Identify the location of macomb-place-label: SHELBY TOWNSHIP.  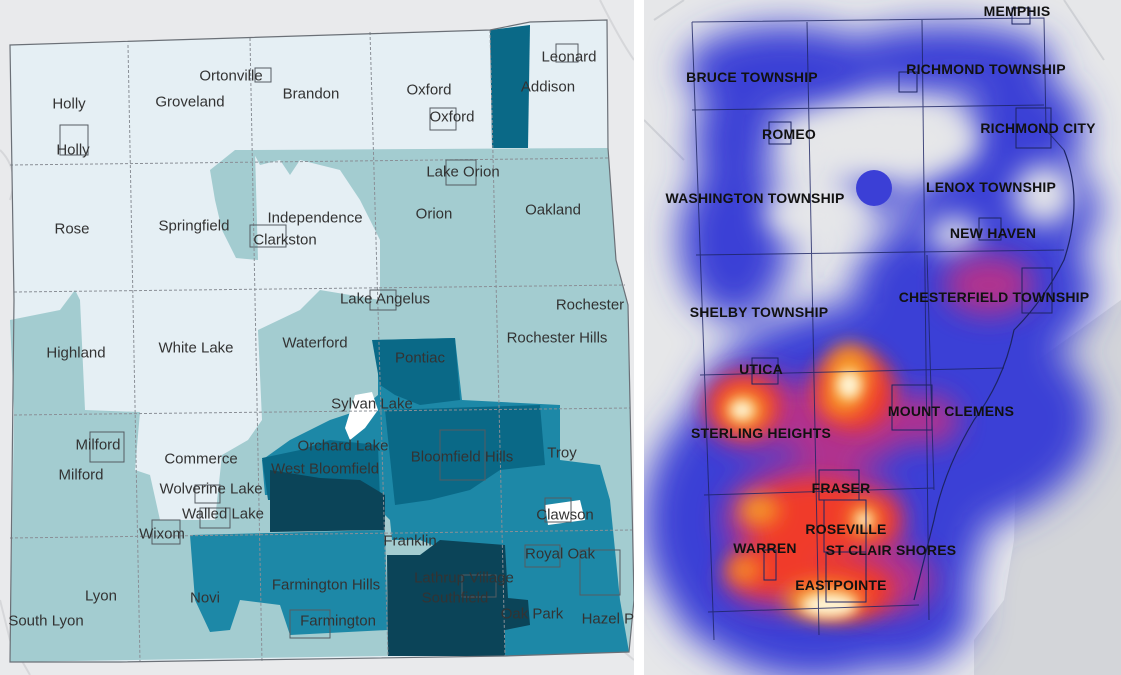
(759, 312).